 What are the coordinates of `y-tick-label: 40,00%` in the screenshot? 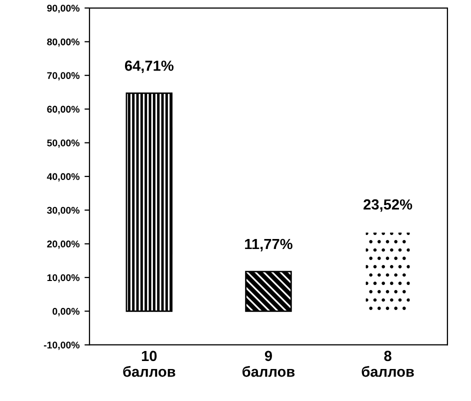 It's located at (63, 177).